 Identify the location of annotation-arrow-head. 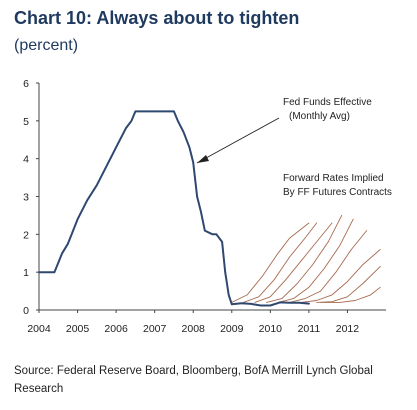
(203, 159).